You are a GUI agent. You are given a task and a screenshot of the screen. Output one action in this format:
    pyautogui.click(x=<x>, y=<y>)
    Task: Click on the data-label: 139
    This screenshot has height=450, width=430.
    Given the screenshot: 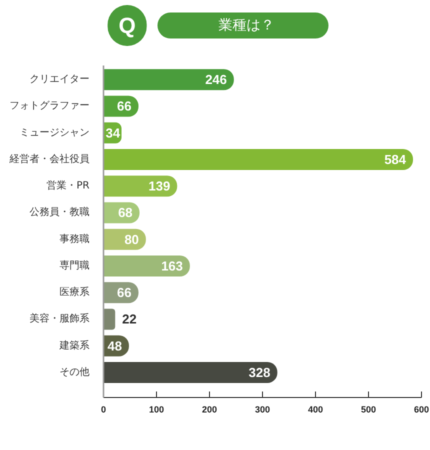 What is the action you would take?
    pyautogui.click(x=159, y=186)
    